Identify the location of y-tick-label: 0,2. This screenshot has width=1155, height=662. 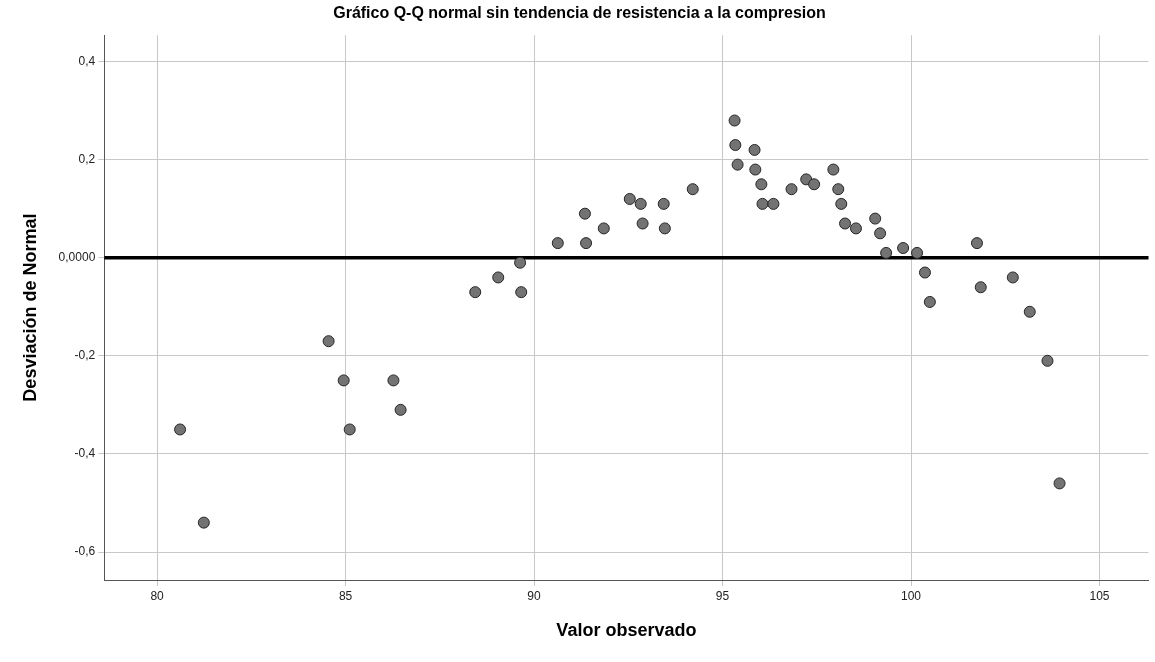
(87, 159).